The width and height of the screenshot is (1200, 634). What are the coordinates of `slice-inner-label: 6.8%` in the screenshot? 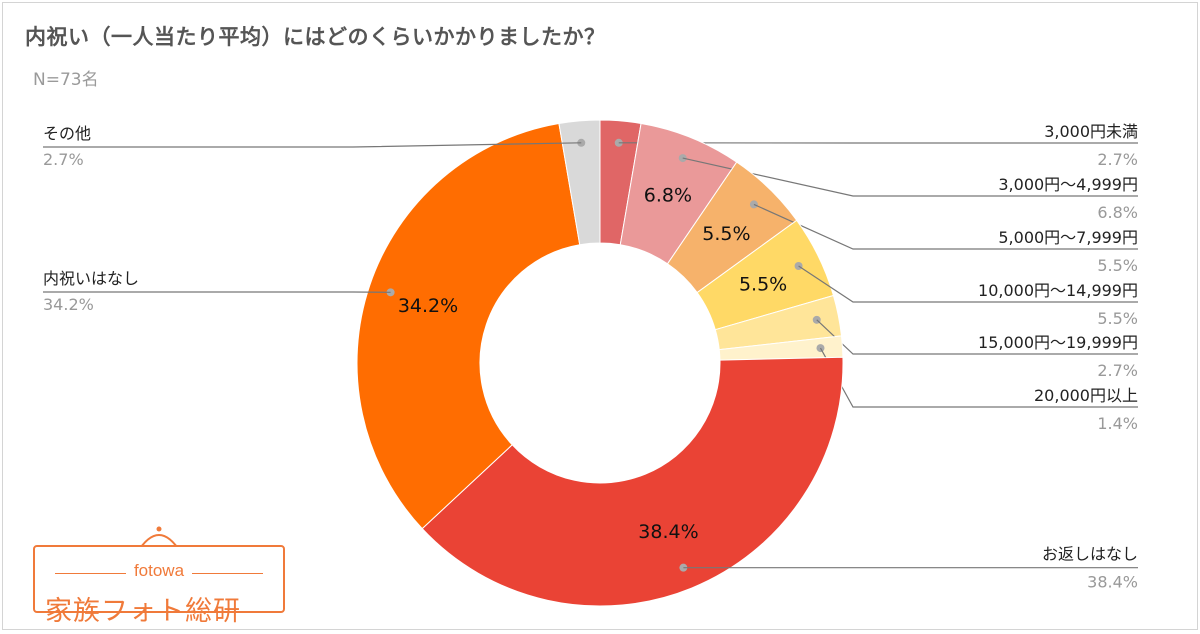 It's located at (668, 196).